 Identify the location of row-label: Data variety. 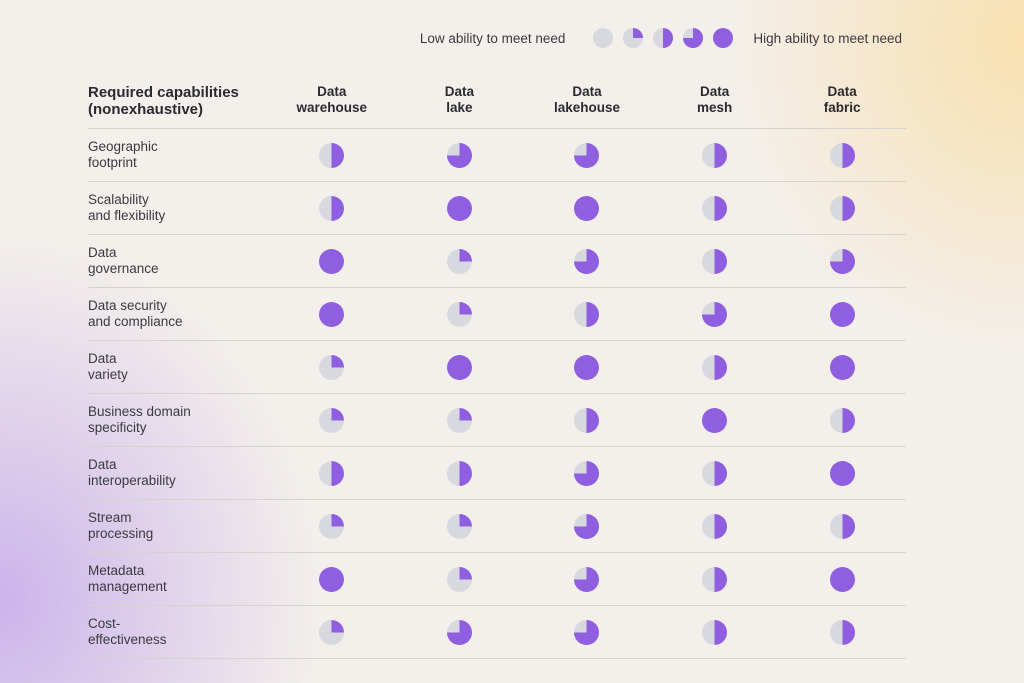
(108, 366).